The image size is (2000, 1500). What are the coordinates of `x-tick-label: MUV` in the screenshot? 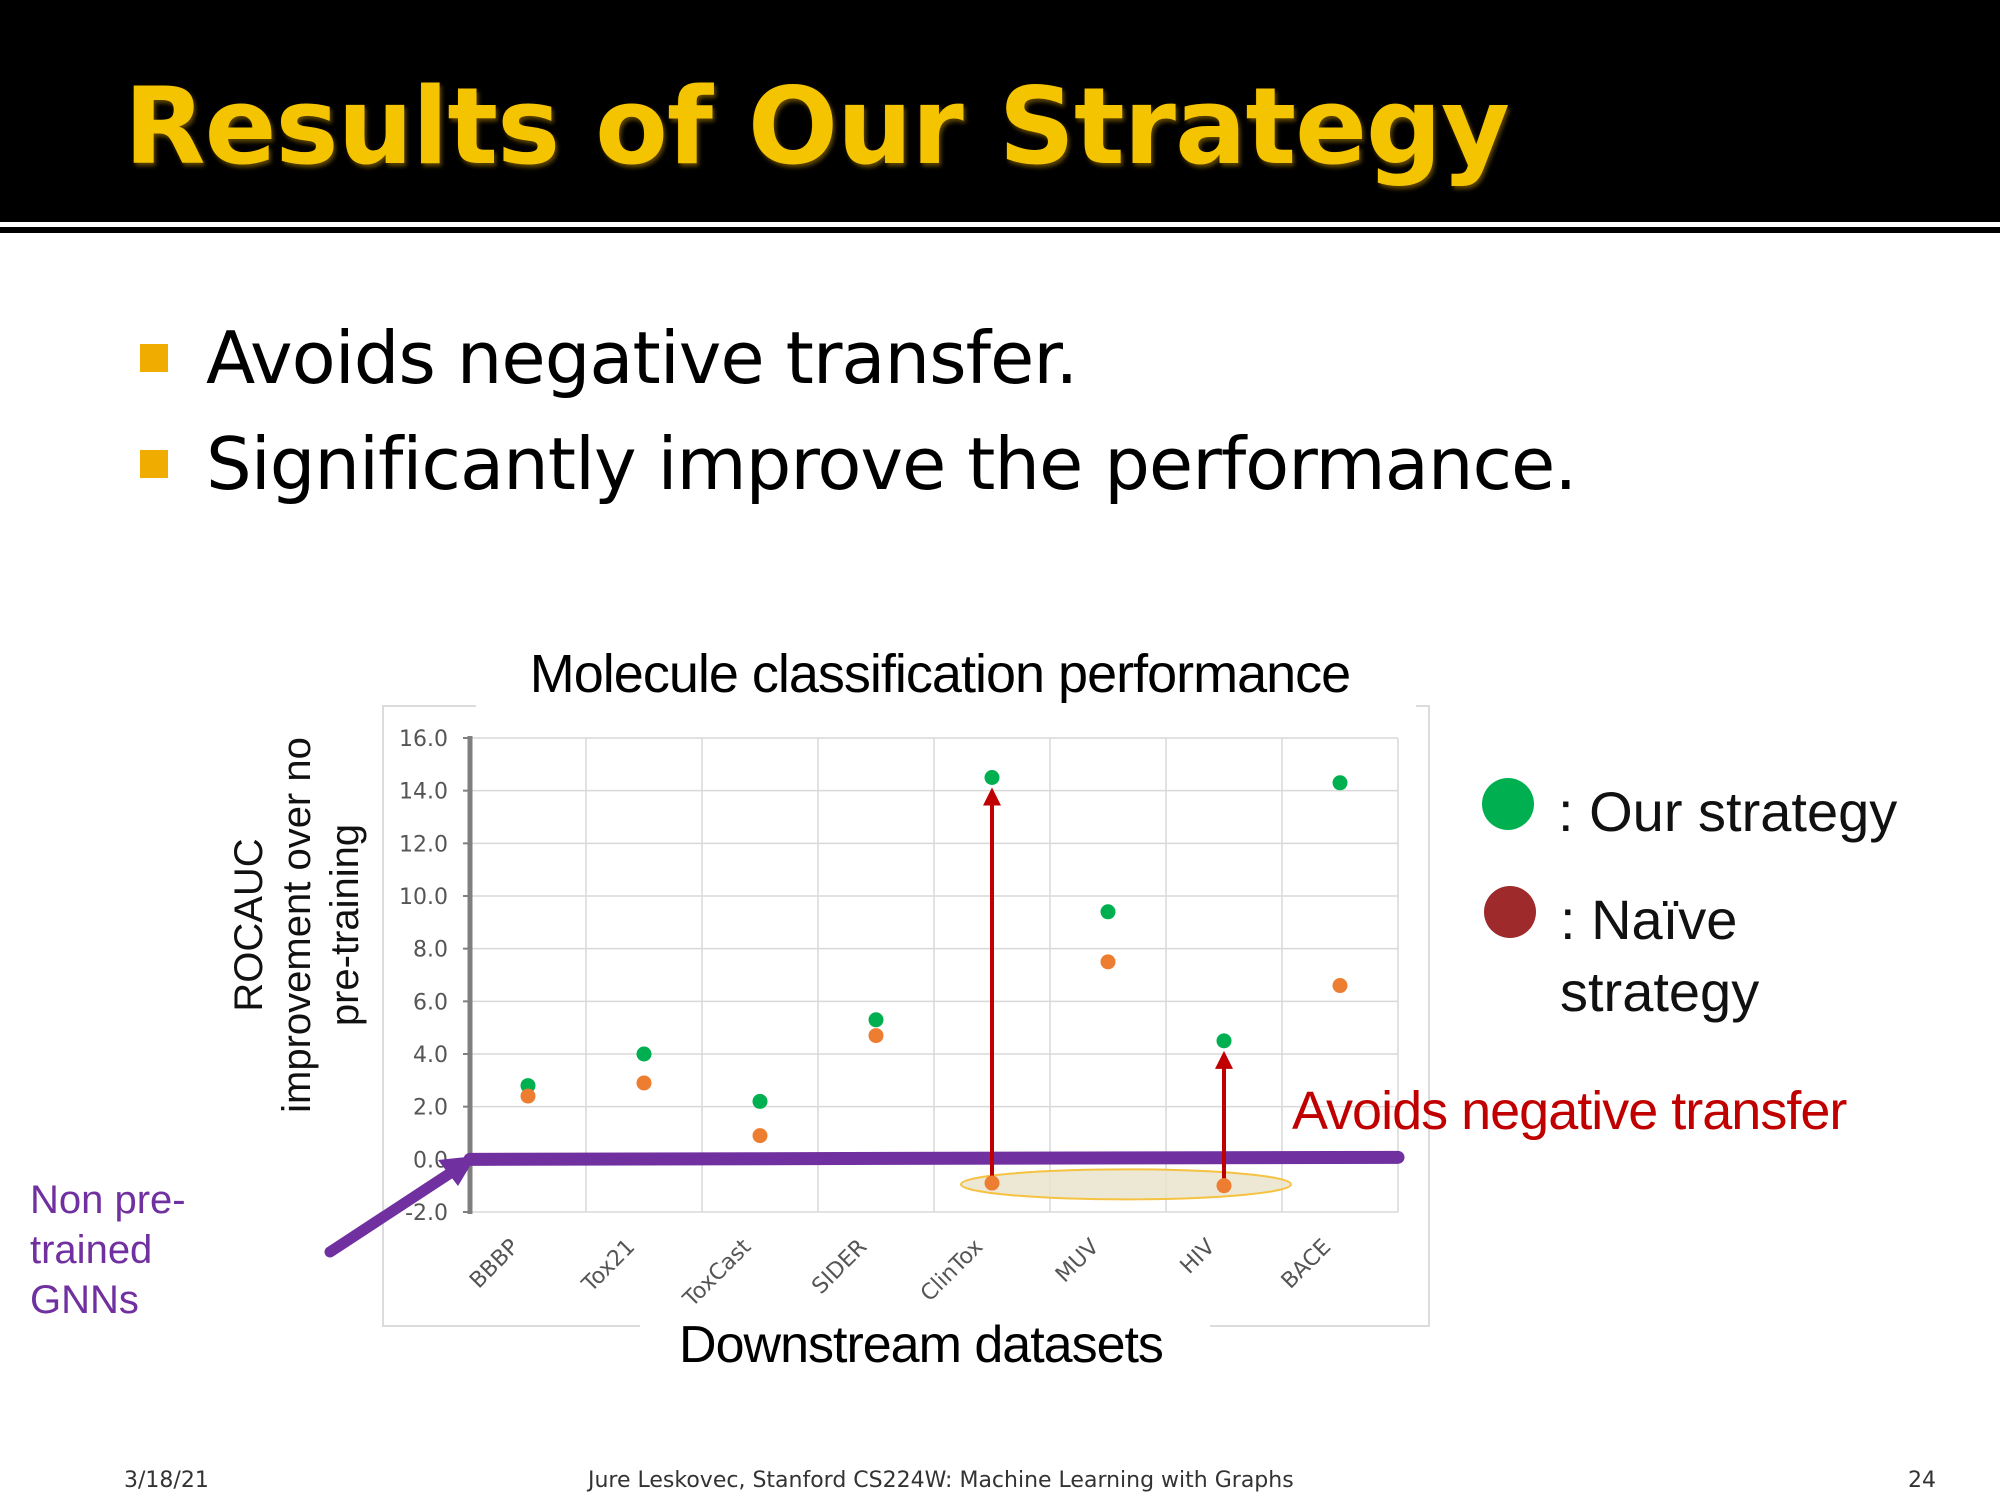 It's located at (1077, 1261).